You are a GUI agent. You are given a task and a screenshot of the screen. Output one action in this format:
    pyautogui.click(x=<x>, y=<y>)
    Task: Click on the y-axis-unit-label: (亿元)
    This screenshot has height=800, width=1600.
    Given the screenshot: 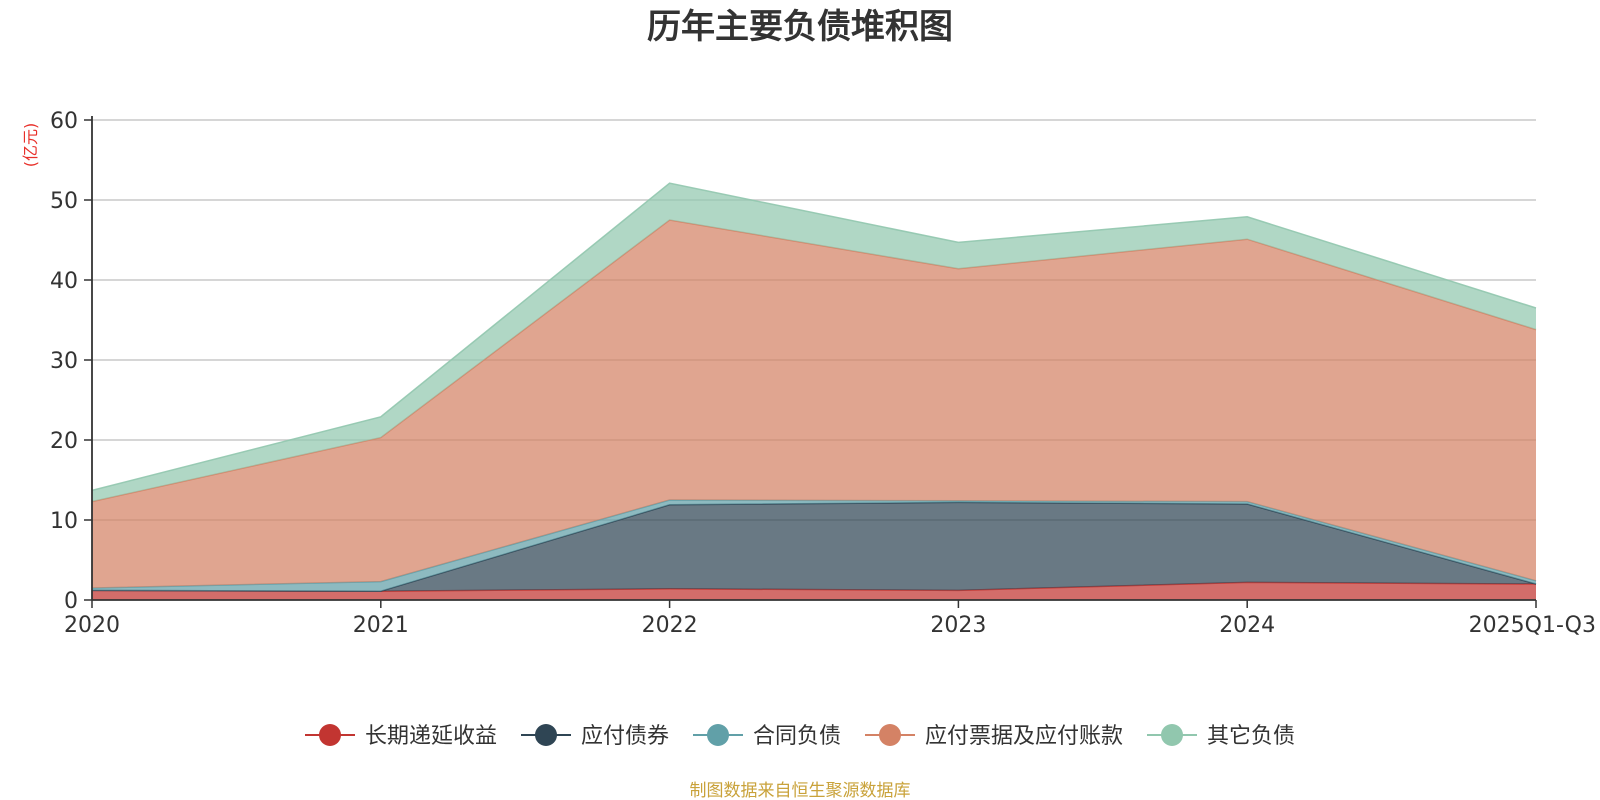 What is the action you would take?
    pyautogui.click(x=30, y=145)
    